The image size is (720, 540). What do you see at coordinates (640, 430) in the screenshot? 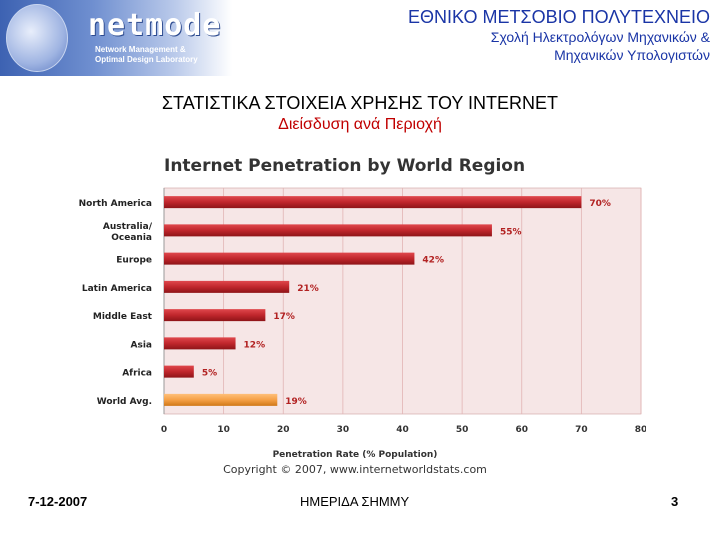
I see `x-tick-label: 80` at bounding box center [640, 430].